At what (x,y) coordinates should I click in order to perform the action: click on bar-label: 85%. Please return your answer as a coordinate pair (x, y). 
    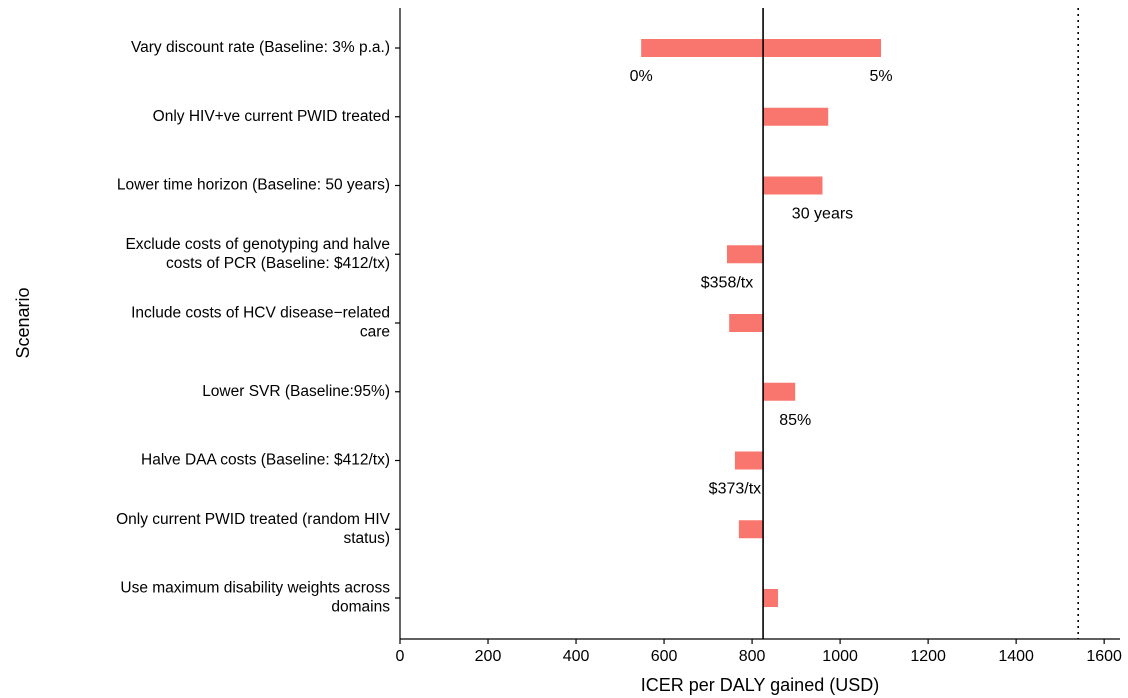
    Looking at the image, I should click on (795, 420).